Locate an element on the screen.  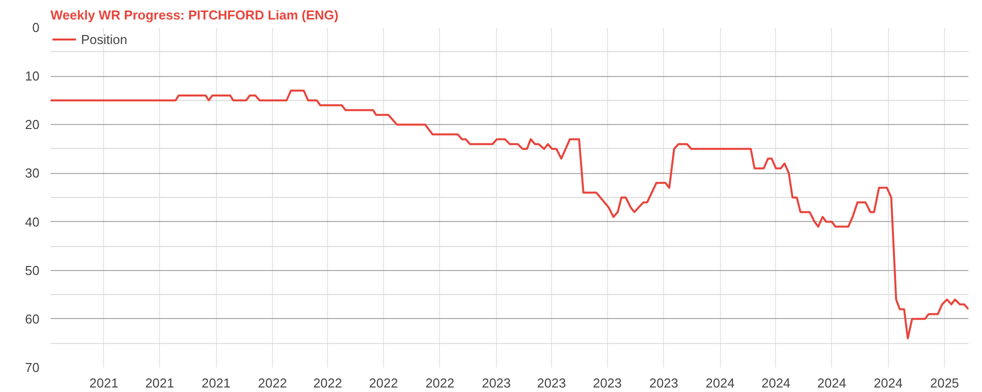
y-tick-label: 40 is located at coordinates (32, 222).